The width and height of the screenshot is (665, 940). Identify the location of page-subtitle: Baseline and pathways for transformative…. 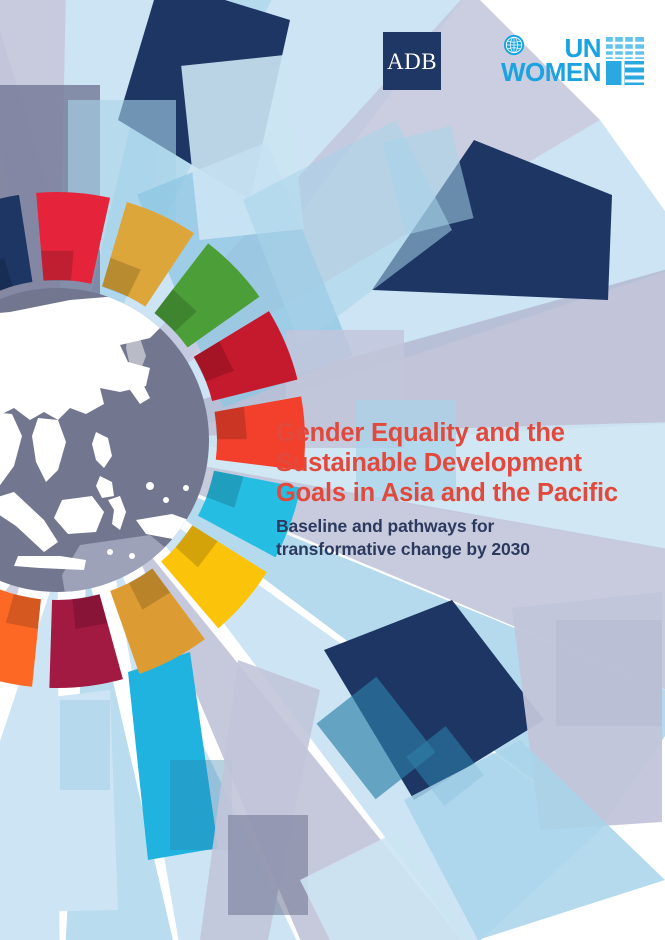
(461, 538).